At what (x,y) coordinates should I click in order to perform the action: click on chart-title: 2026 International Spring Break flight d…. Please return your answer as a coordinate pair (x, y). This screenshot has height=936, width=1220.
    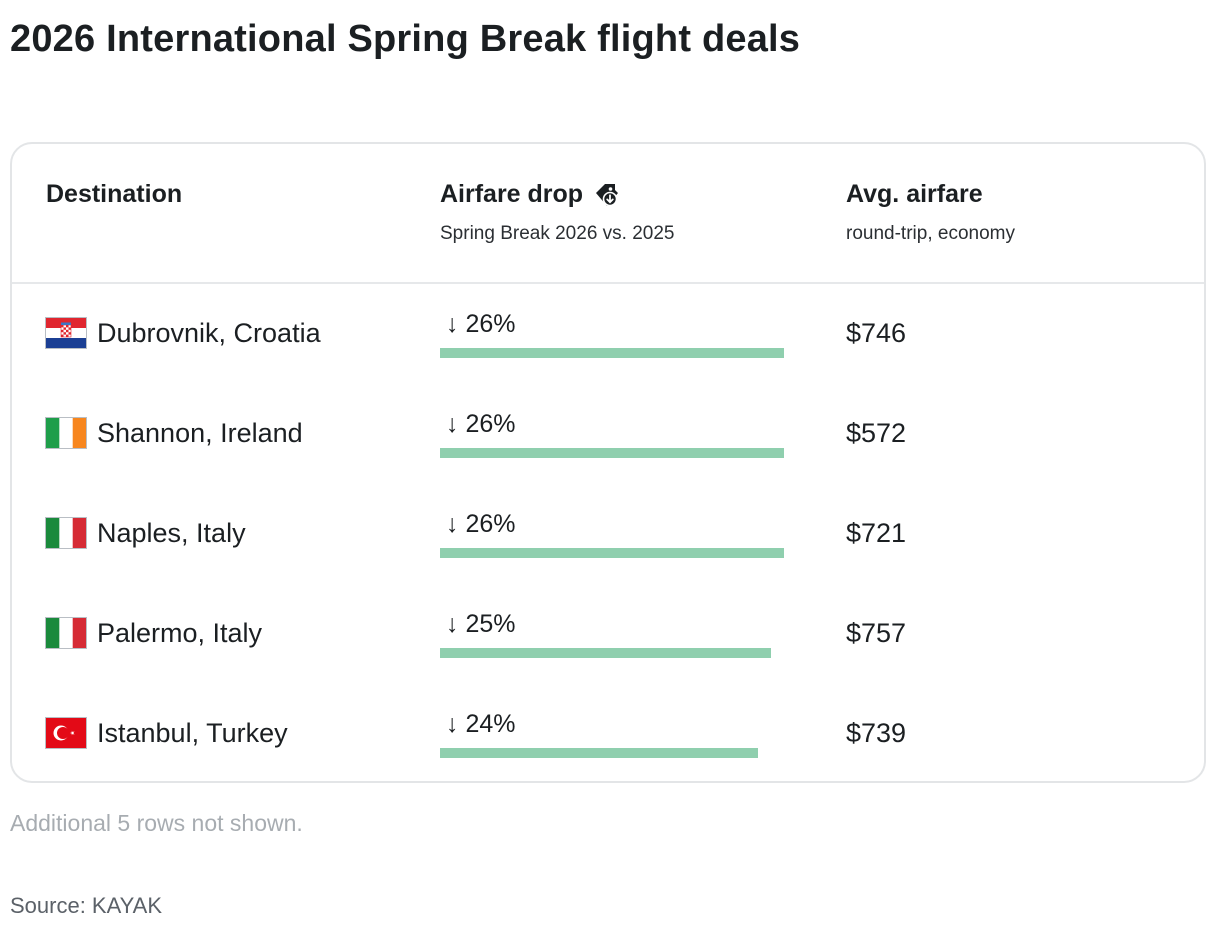
    Looking at the image, I should click on (405, 39).